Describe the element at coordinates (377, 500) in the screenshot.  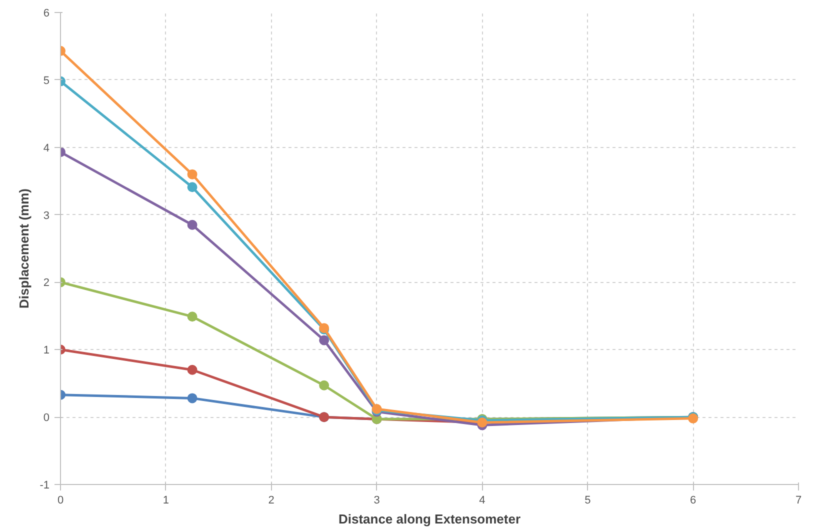
I see `x-tick-label: 3` at that location.